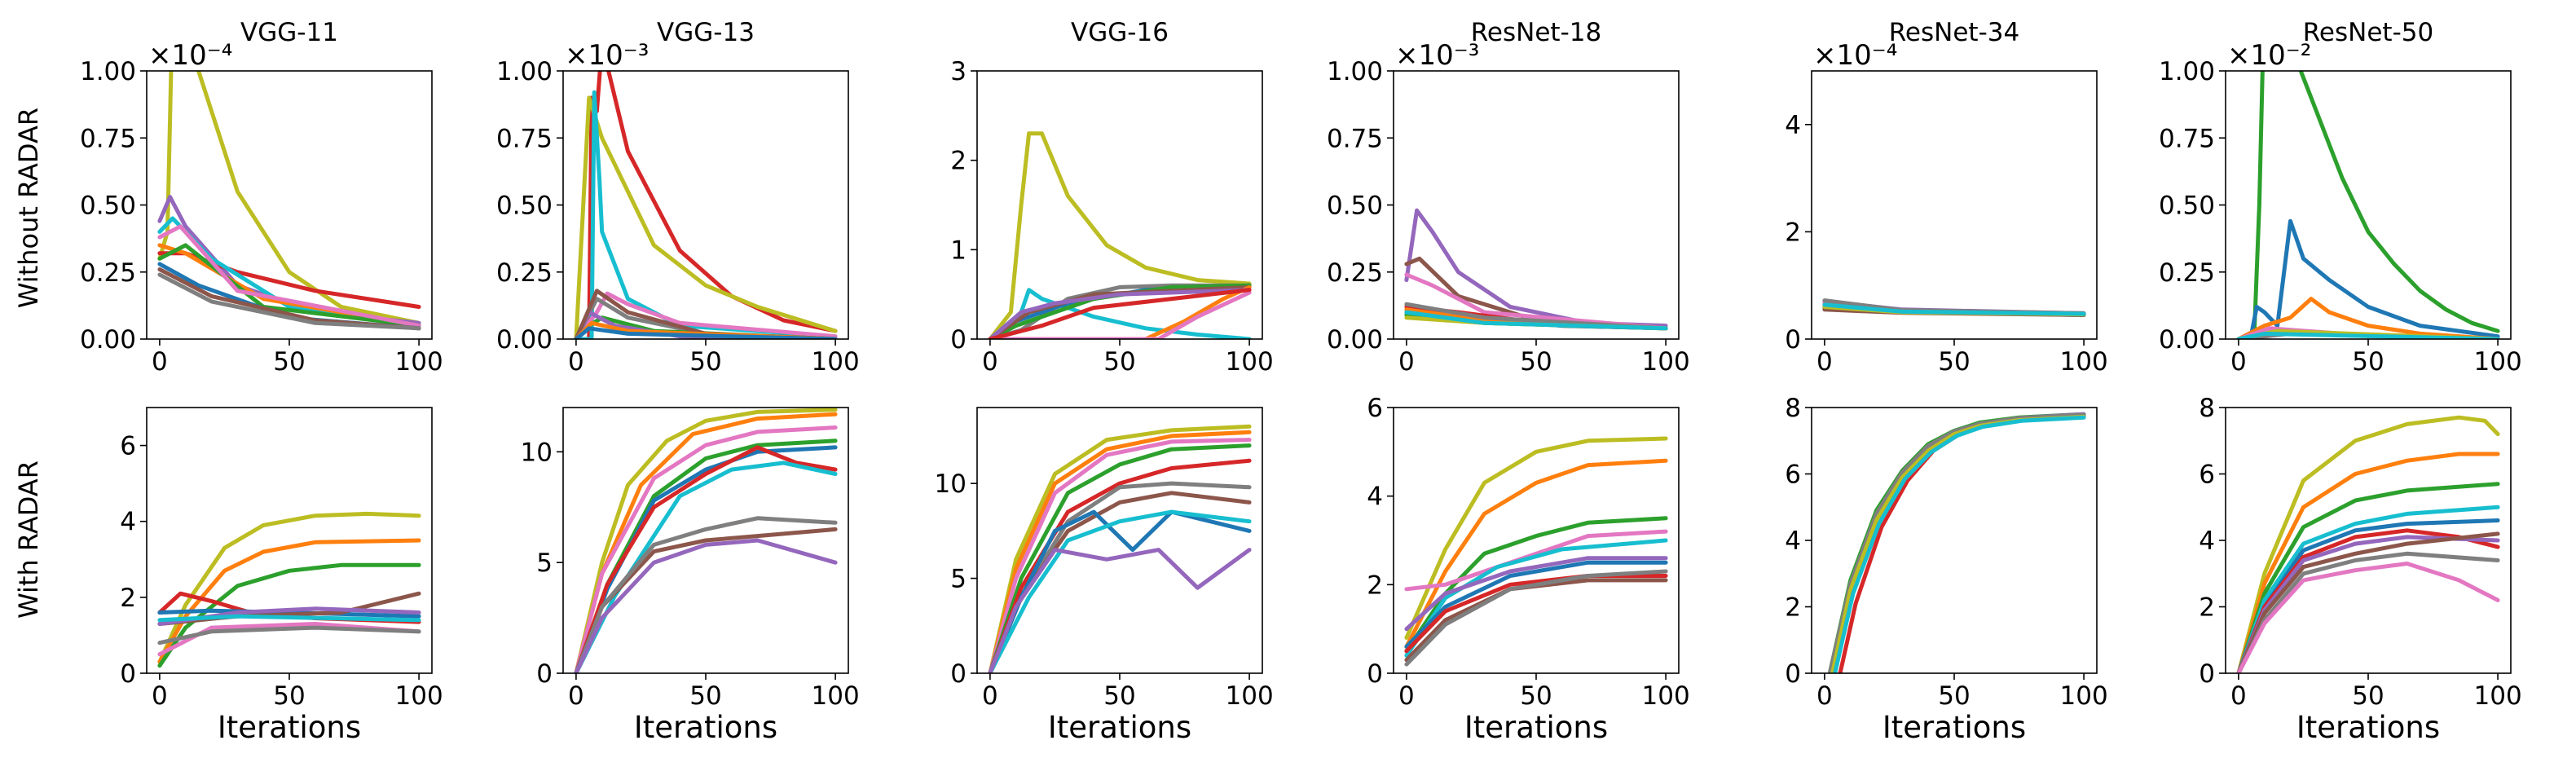  I want to click on subplot-title: ResNet-18, so click(1536, 33).